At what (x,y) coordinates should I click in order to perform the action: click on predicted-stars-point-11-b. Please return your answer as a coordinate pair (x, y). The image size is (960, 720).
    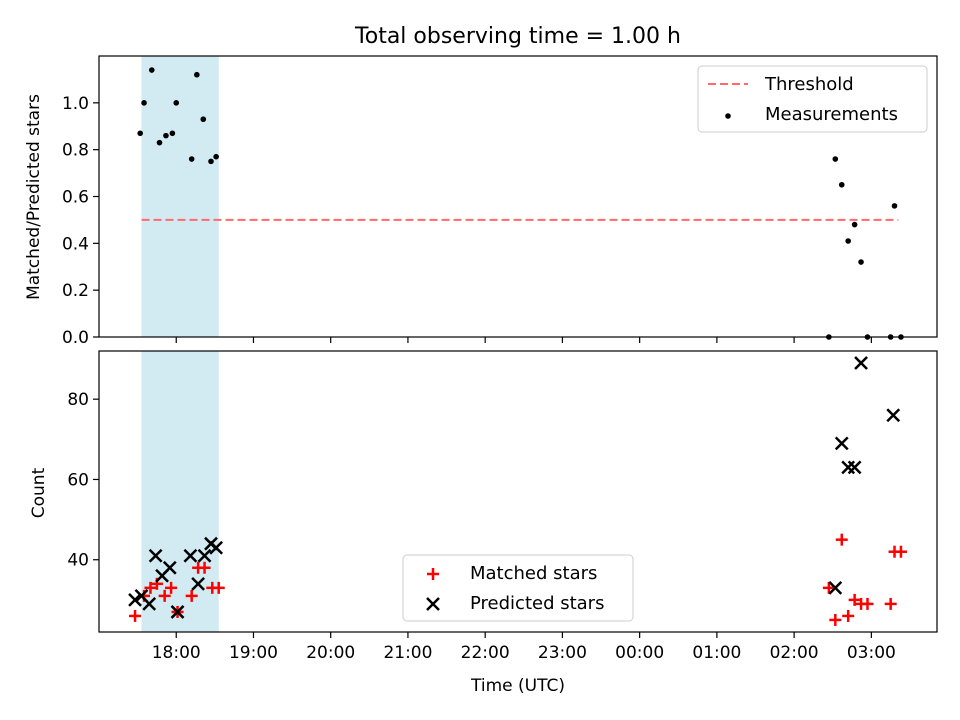
    Looking at the image, I should click on (216, 547).